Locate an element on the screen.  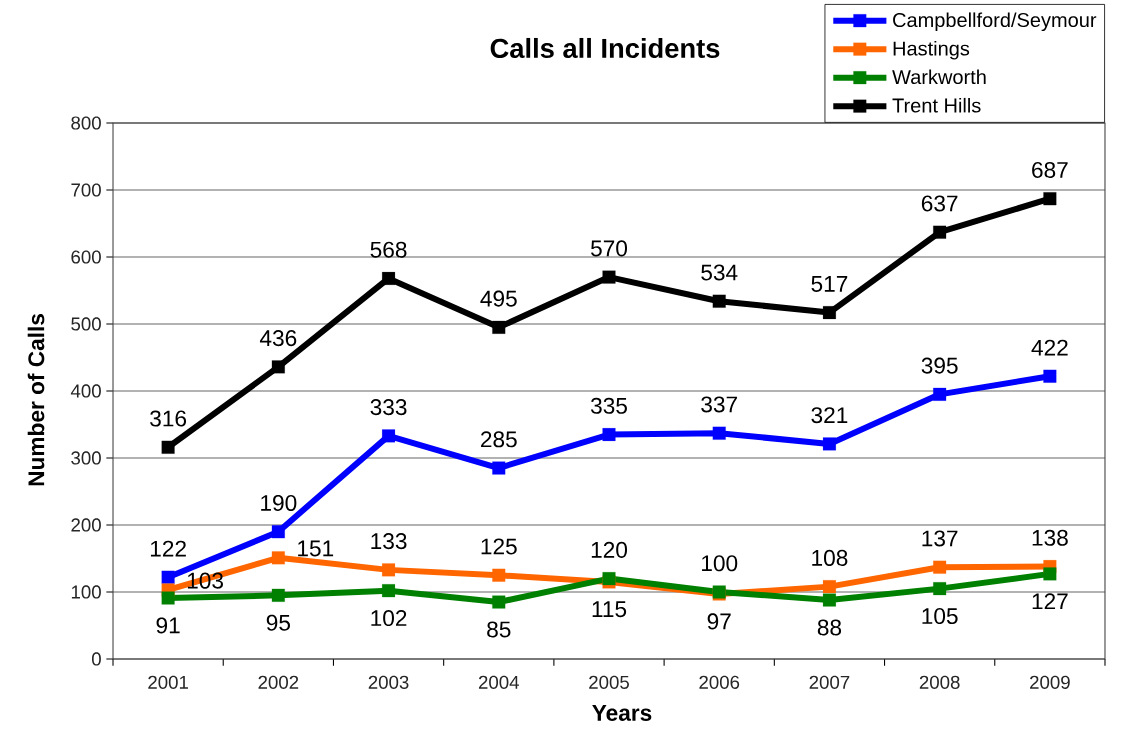
data-label: 125 is located at coordinates (499, 546).